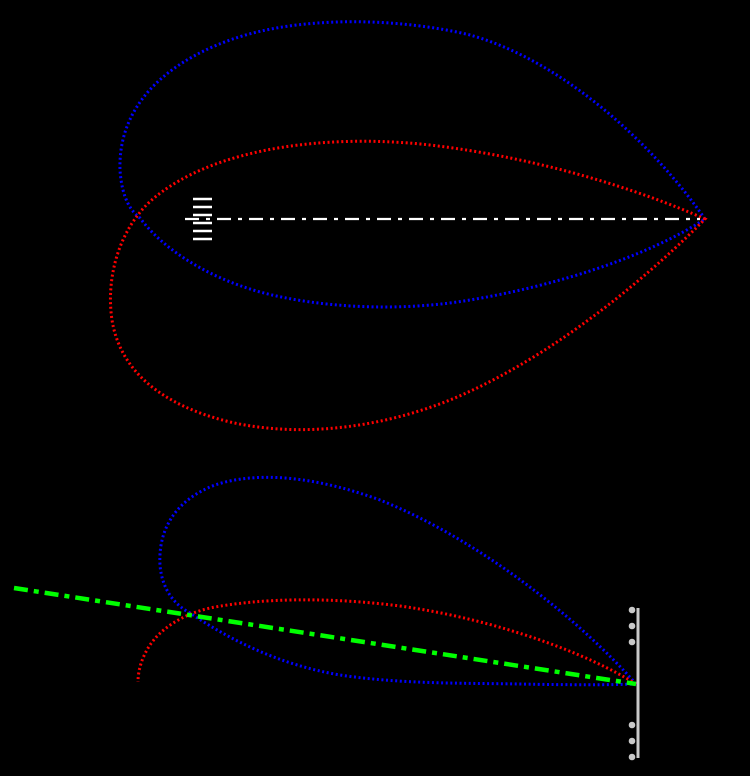  I want to click on top-antenna-array-icon, so click(202, 219).